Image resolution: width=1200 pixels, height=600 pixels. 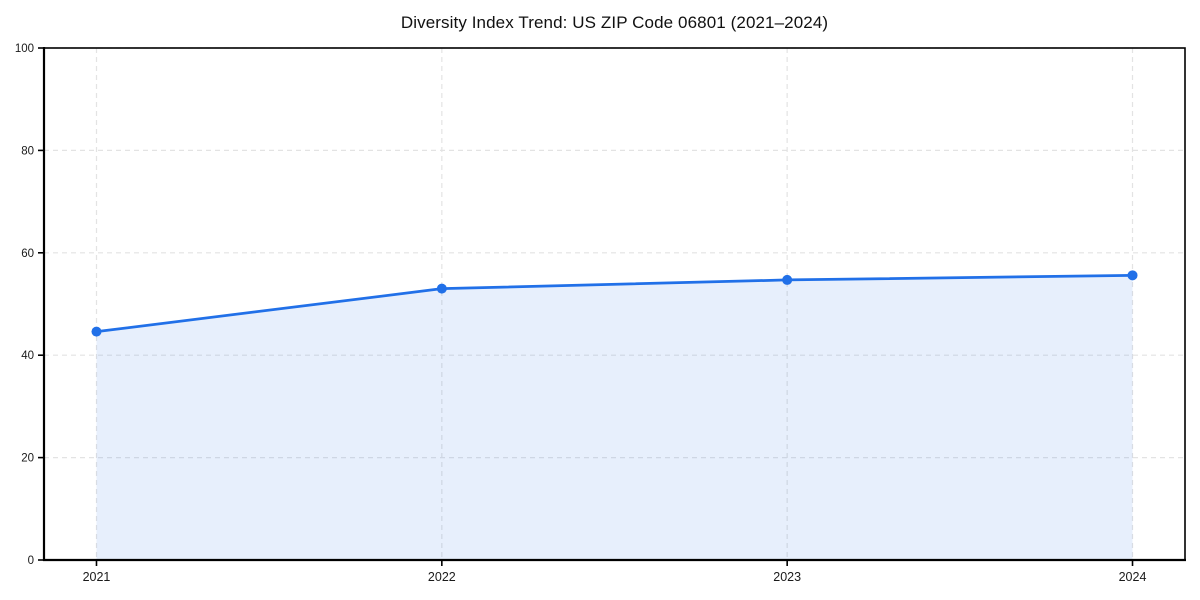 I want to click on y-tick-label: 100, so click(x=24, y=49).